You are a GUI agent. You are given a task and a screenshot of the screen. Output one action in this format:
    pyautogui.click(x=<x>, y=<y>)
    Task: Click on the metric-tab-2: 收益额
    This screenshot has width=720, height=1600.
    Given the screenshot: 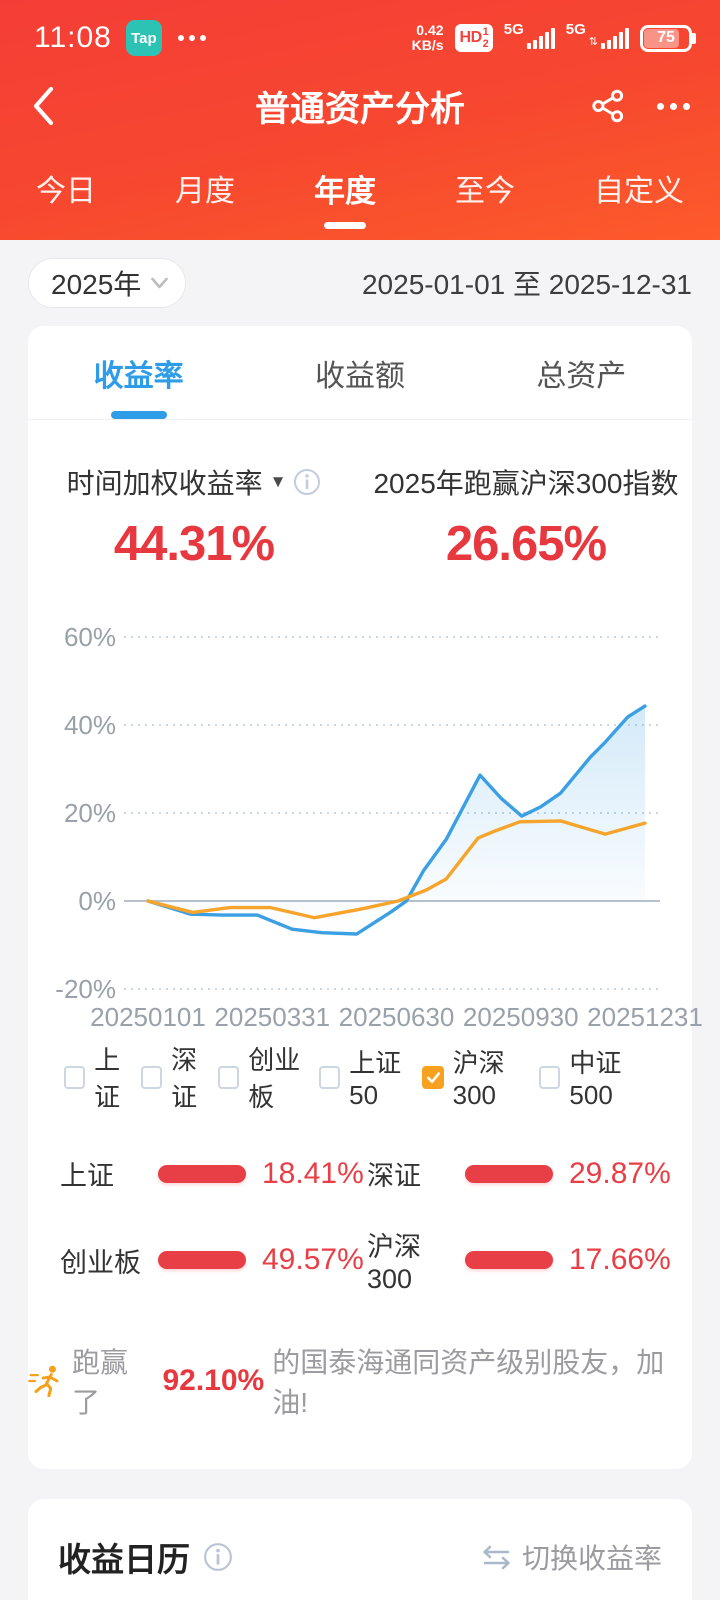 What is the action you would take?
    pyautogui.click(x=359, y=376)
    